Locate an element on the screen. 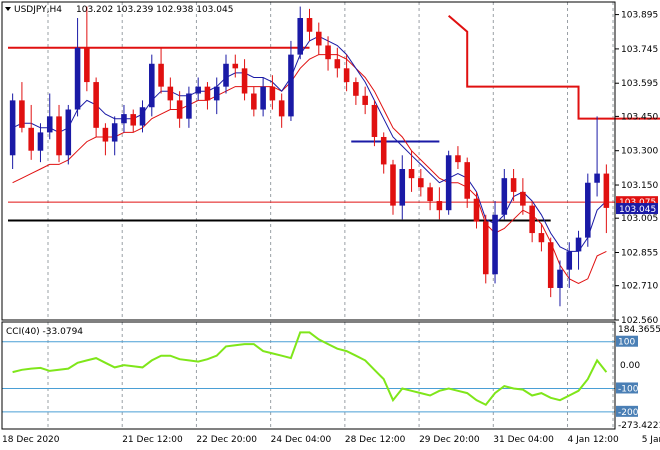  time-label: 4 Jan 12:00 is located at coordinates (594, 440).